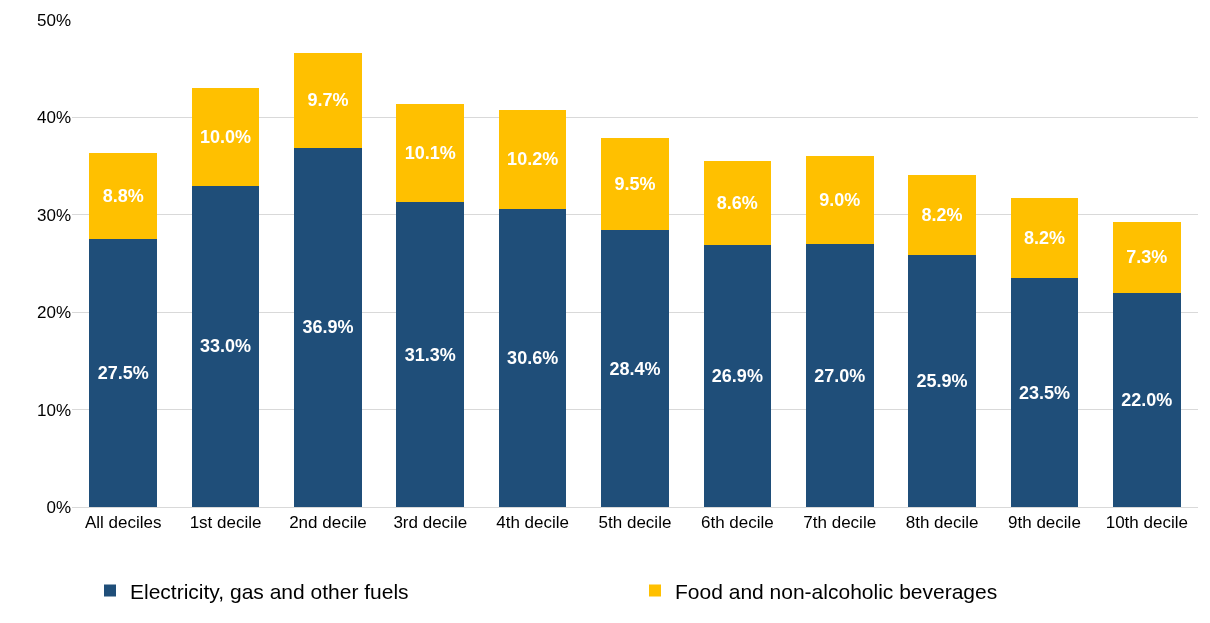  I want to click on legend-label: Electricity, gas and other fuels, so click(269, 591).